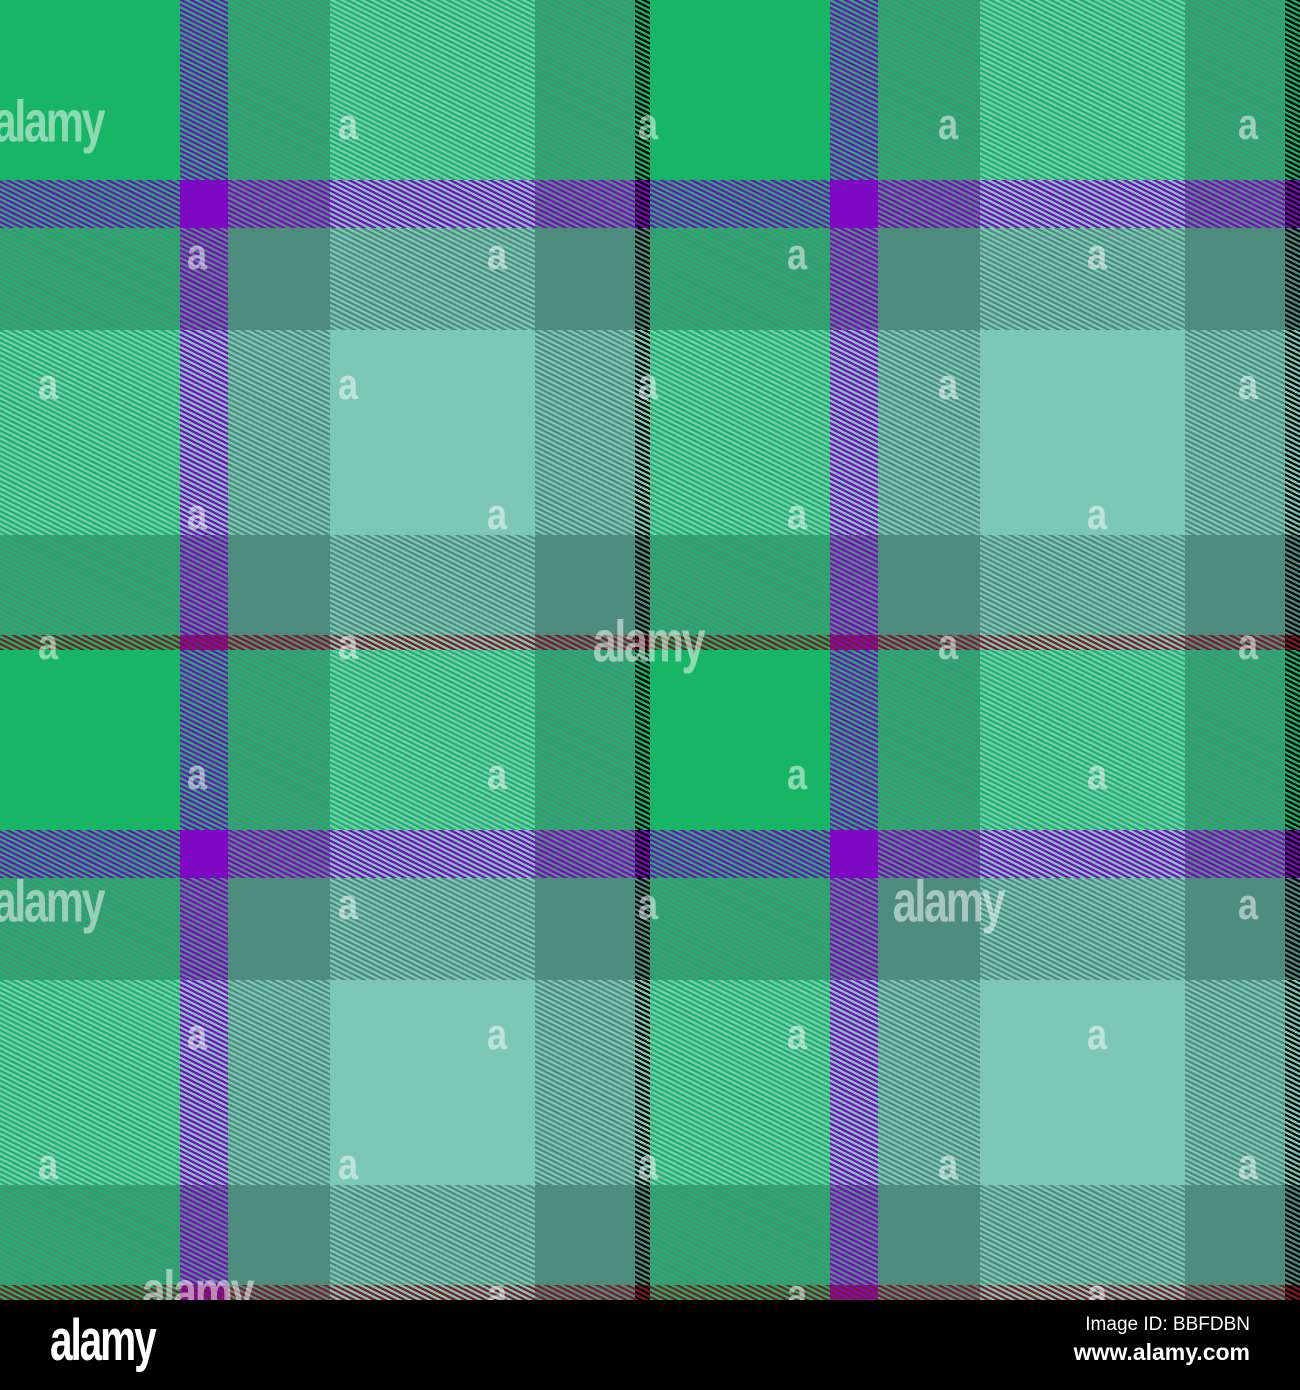 The image size is (1300, 1390). I want to click on footer-info: Image ID: BBFDBN www.alamy.com, so click(1162, 1339).